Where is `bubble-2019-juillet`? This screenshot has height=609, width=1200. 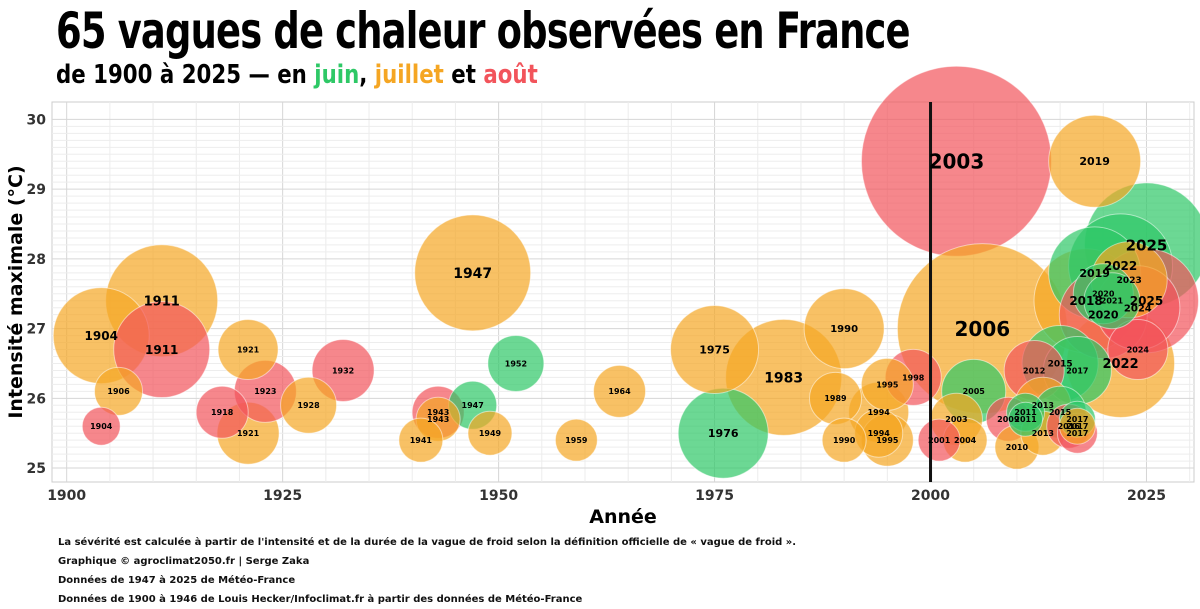
bubble-2019-juillet is located at coordinates (1095, 161).